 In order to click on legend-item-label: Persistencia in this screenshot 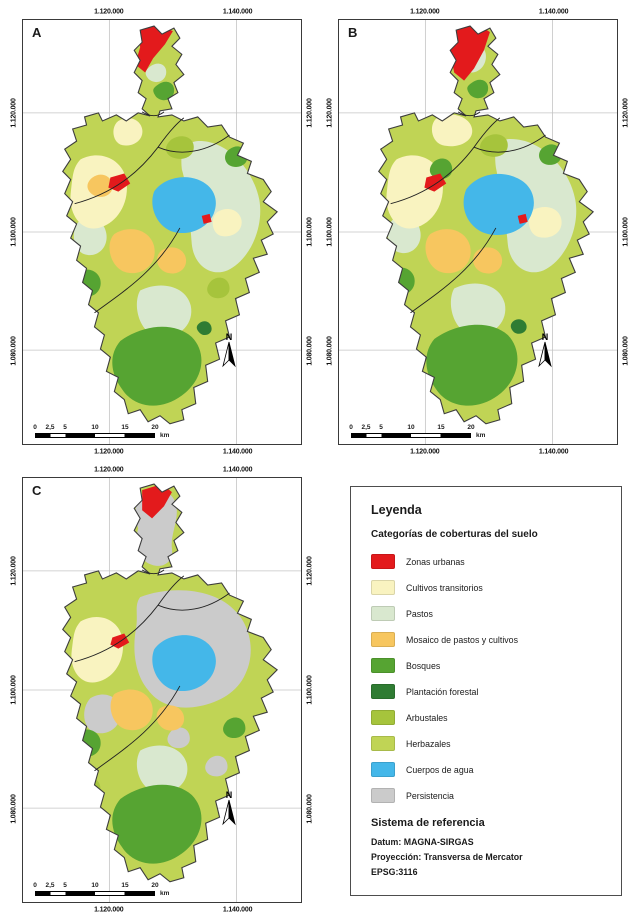, I will do `click(430, 795)`.